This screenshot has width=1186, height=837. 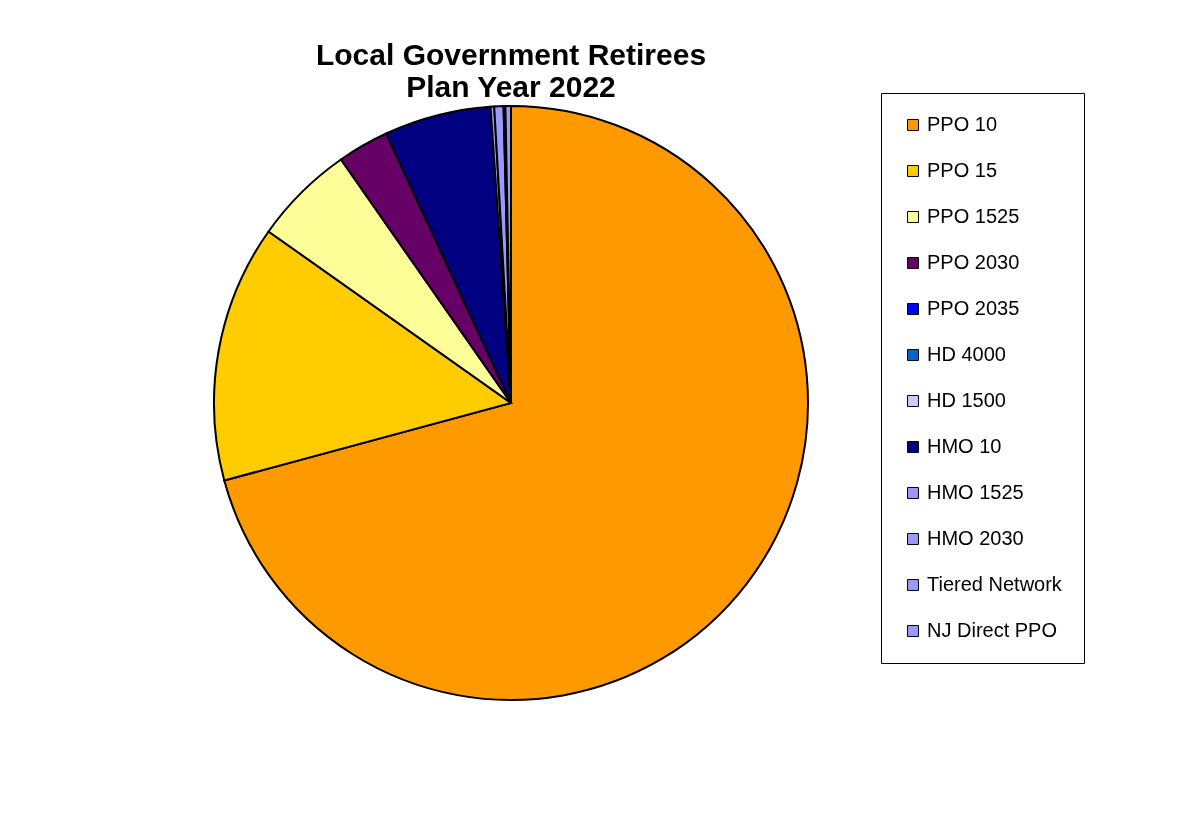 What do you see at coordinates (962, 170) in the screenshot?
I see `legend-label: PPO 15` at bounding box center [962, 170].